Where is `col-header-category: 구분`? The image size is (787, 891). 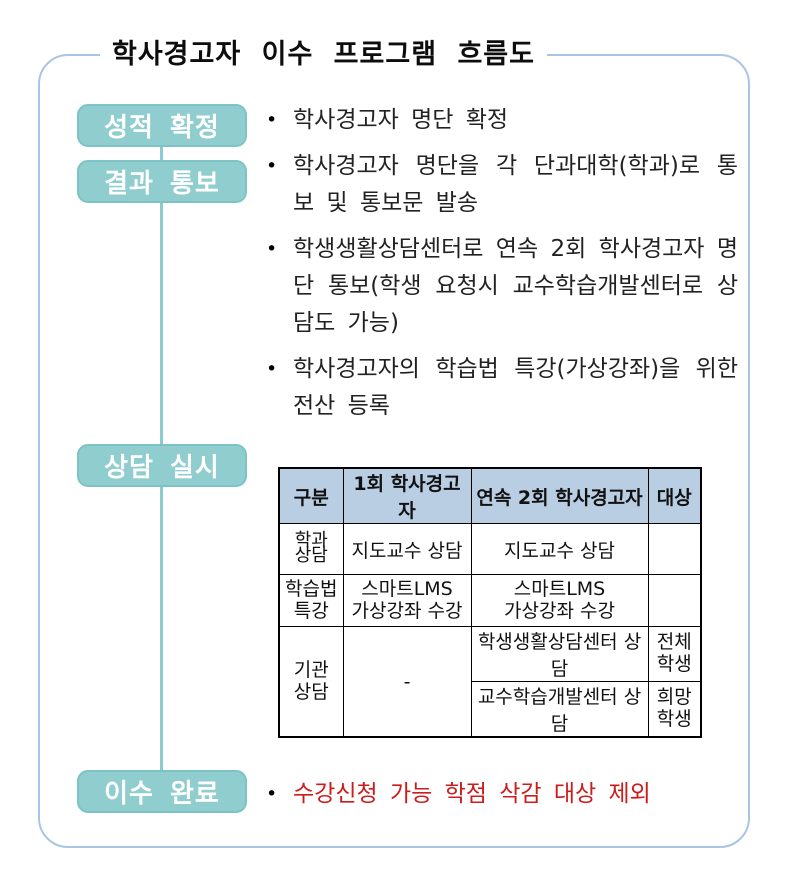
col-header-category: 구분 is located at coordinates (311, 495).